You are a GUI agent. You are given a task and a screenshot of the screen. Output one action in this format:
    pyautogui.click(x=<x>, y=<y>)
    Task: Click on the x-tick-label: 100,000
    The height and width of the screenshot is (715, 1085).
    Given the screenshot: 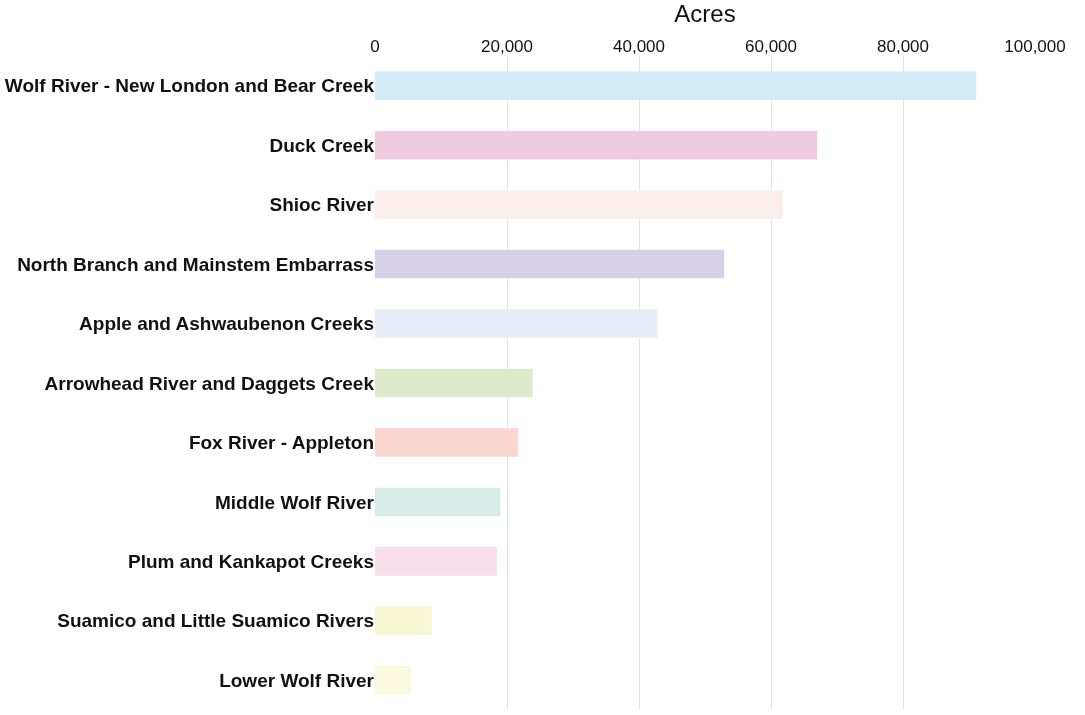 What is the action you would take?
    pyautogui.click(x=1035, y=46)
    